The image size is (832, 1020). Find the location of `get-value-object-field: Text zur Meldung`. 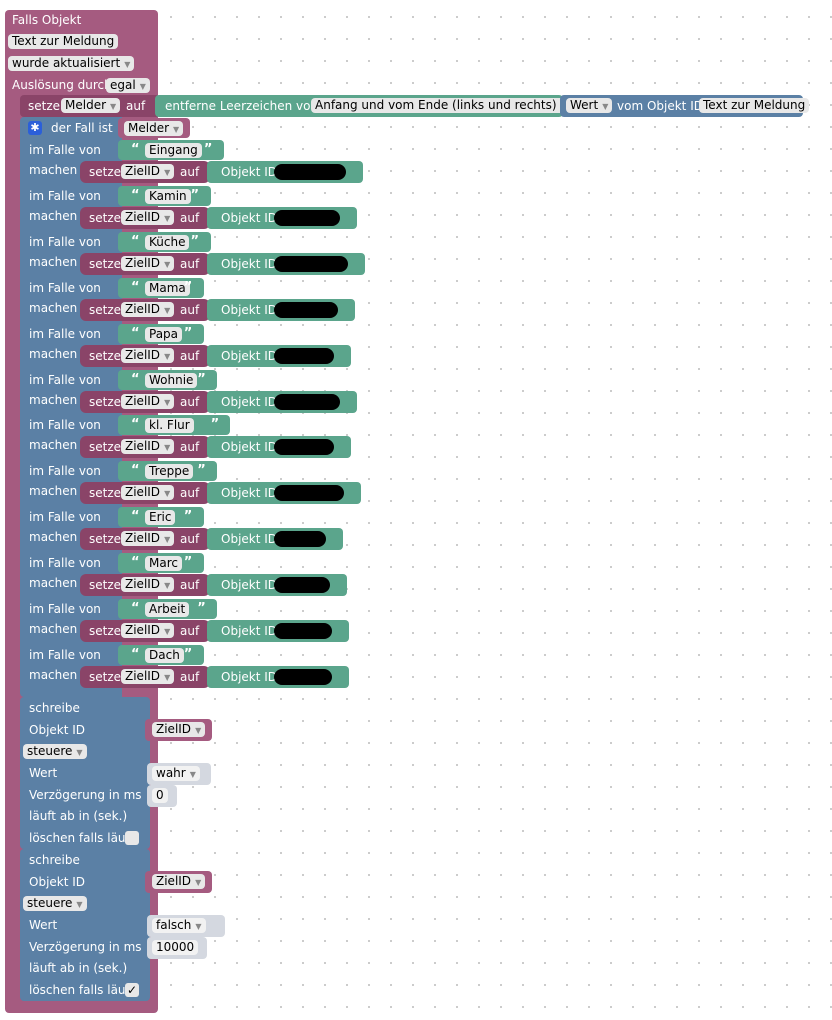

get-value-object-field: Text zur Meldung is located at coordinates (754, 105).